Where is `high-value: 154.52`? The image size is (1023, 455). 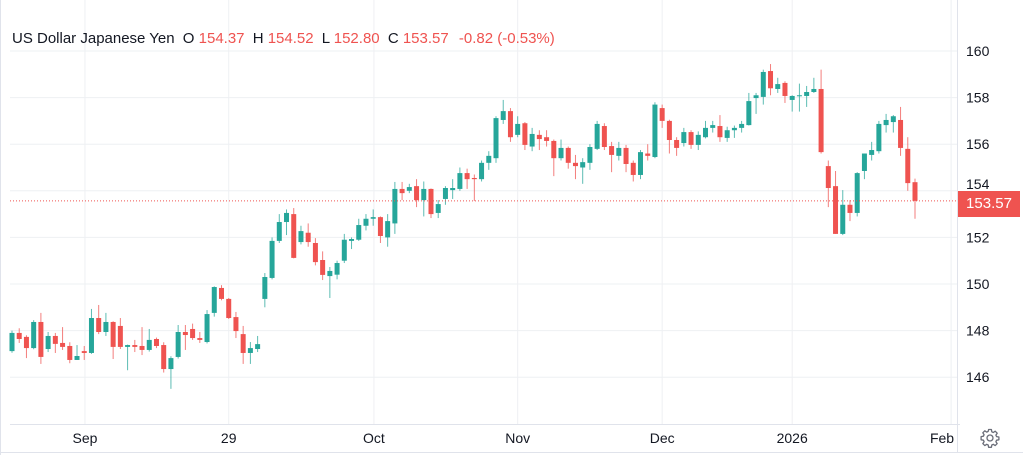 high-value: 154.52 is located at coordinates (290, 38).